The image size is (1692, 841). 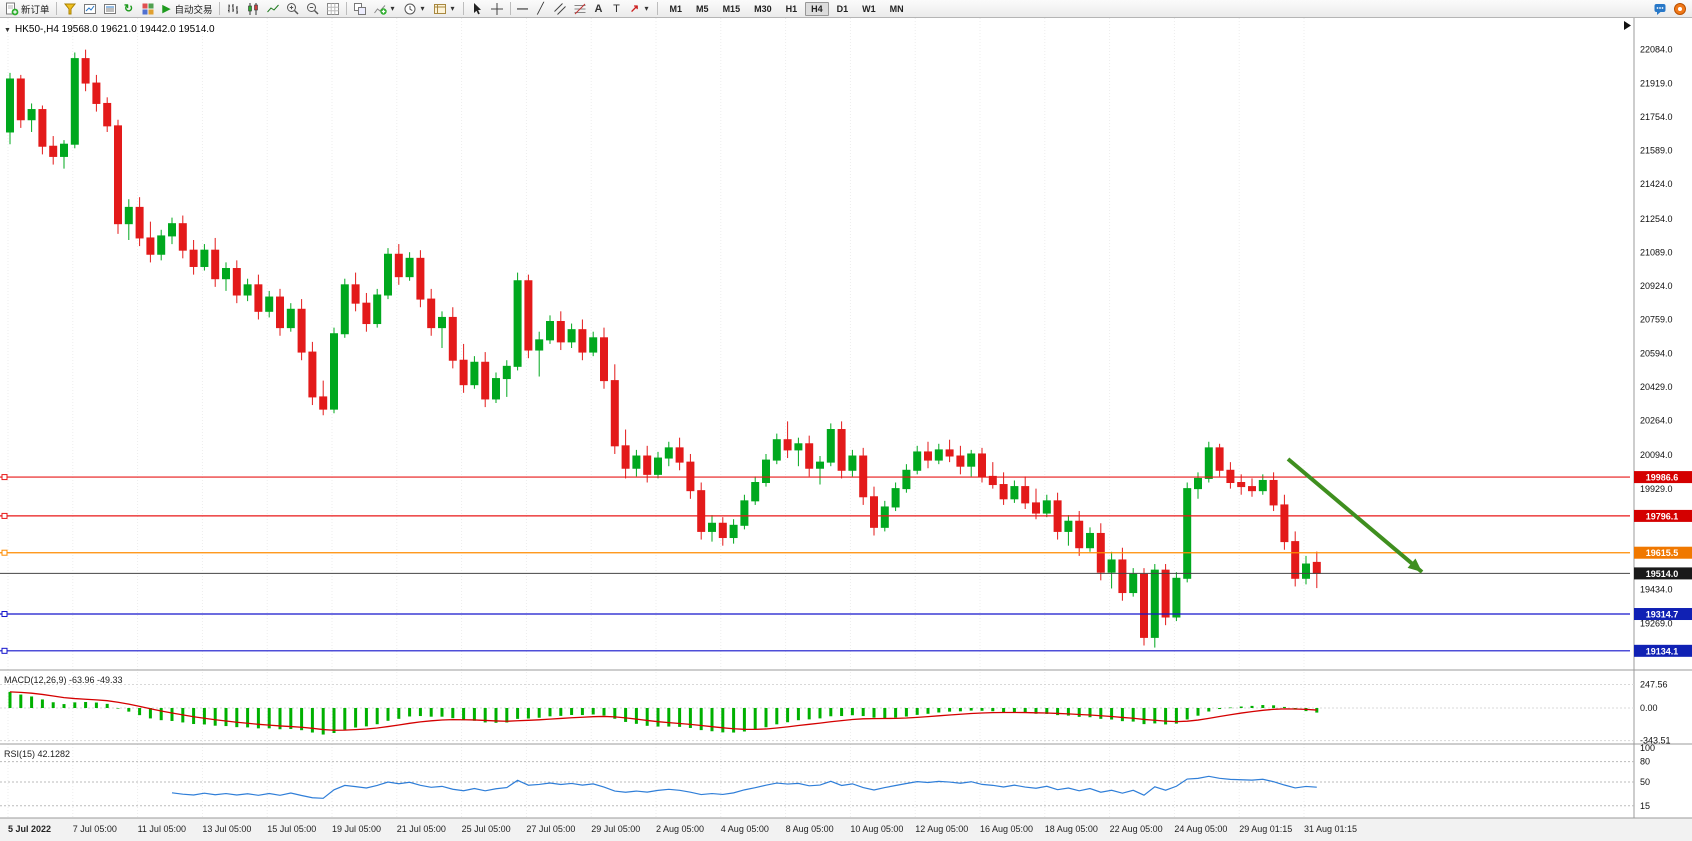 What do you see at coordinates (415, 9) in the screenshot?
I see `periods-button: ▾` at bounding box center [415, 9].